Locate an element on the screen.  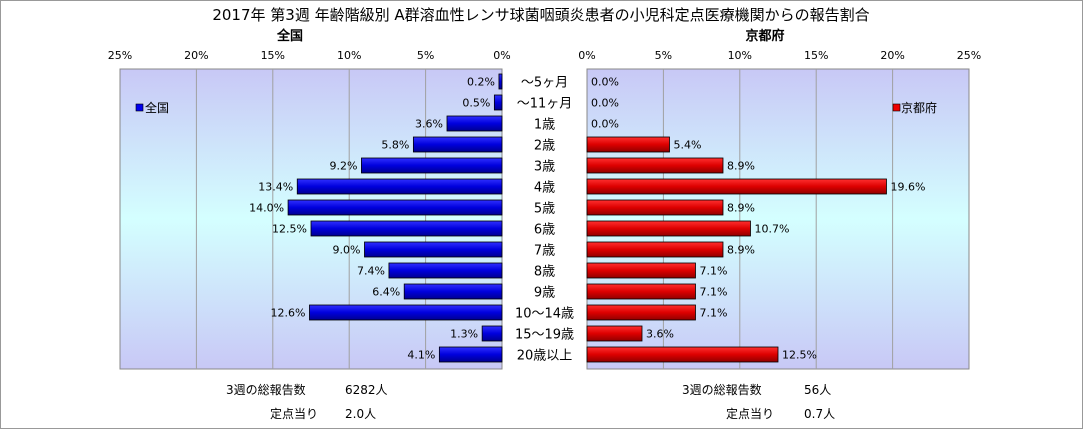
right-bars is located at coordinates (736, 249).